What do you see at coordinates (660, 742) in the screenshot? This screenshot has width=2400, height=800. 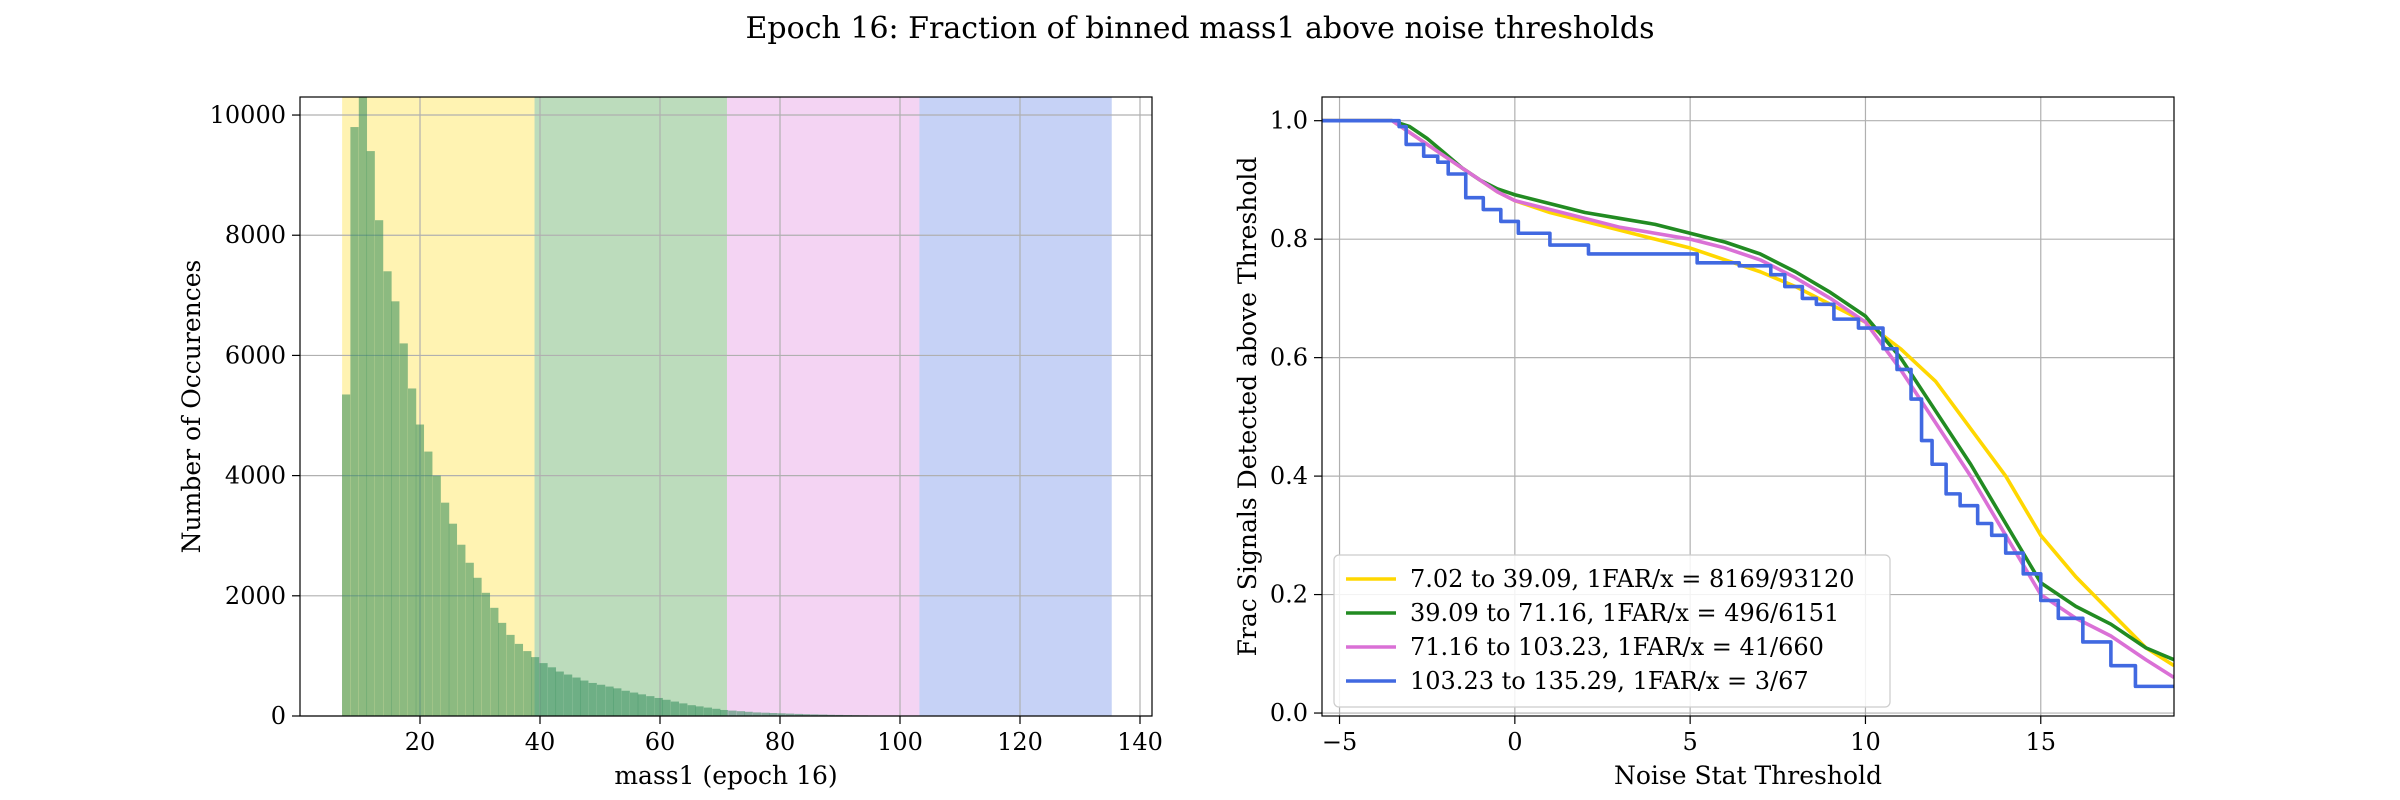 I see `histogram-x-tick-label: 60` at bounding box center [660, 742].